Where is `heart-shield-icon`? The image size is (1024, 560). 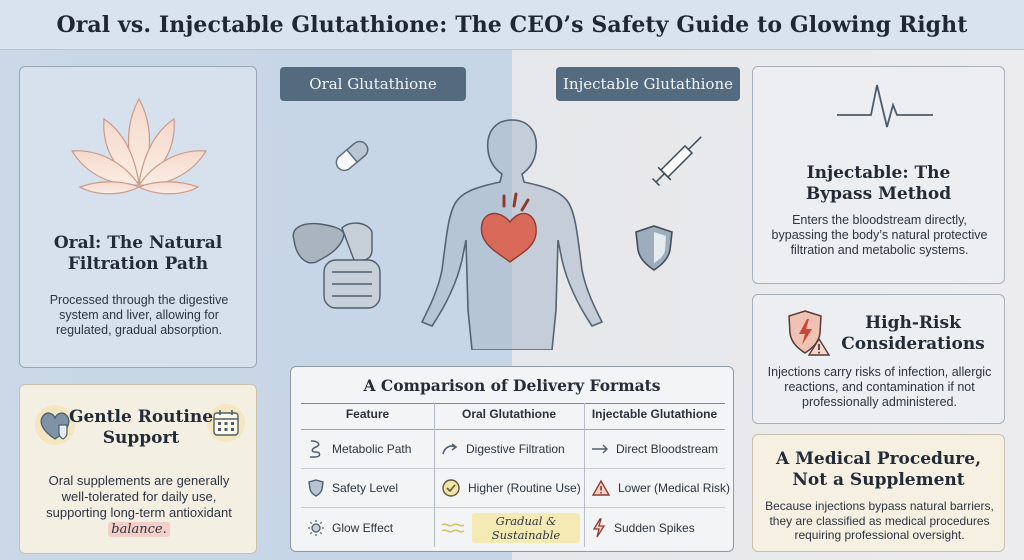
heart-shield-icon is located at coordinates (55, 425).